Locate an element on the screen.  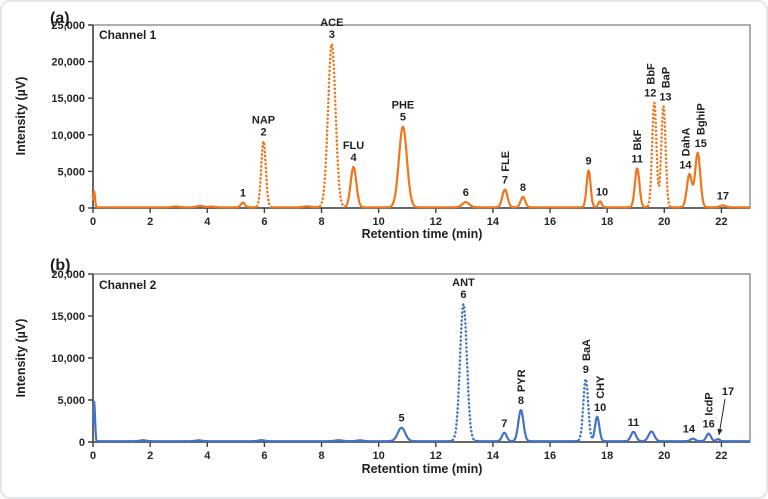
panel-a-y-axis-title: Intensity (µV) is located at coordinates (21, 116).